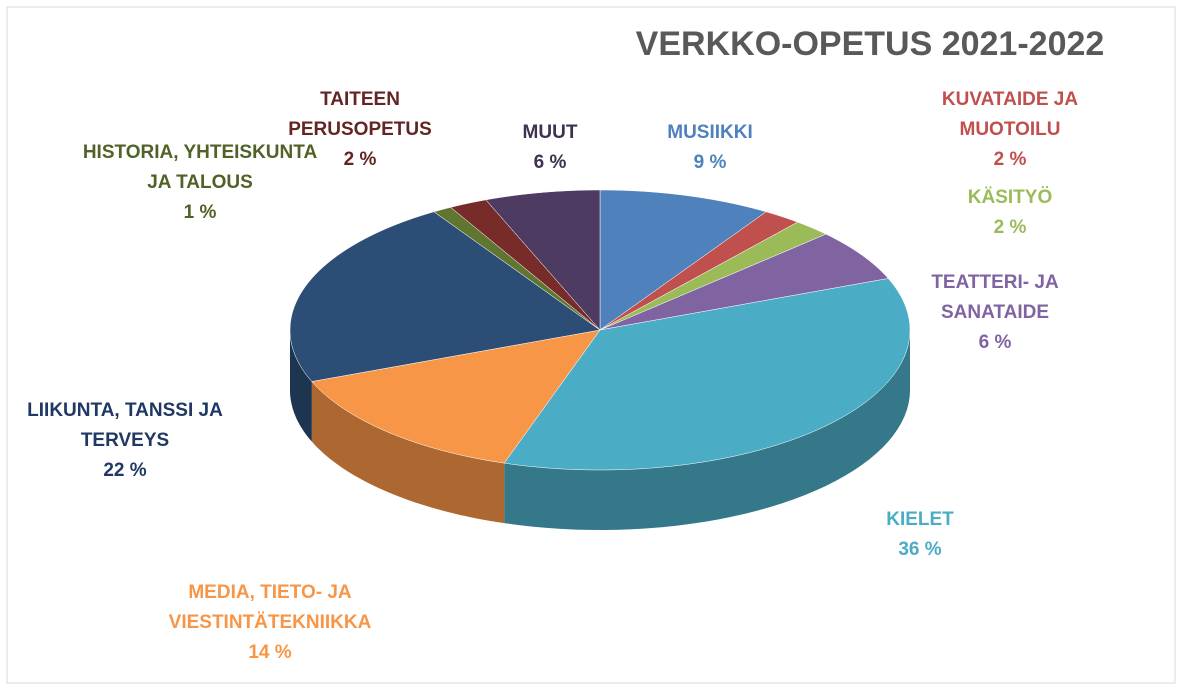  I want to click on data-label: MEDIA, TIETO- JA VIESTINTÄTEKNIIKKA 14 %, so click(270, 623).